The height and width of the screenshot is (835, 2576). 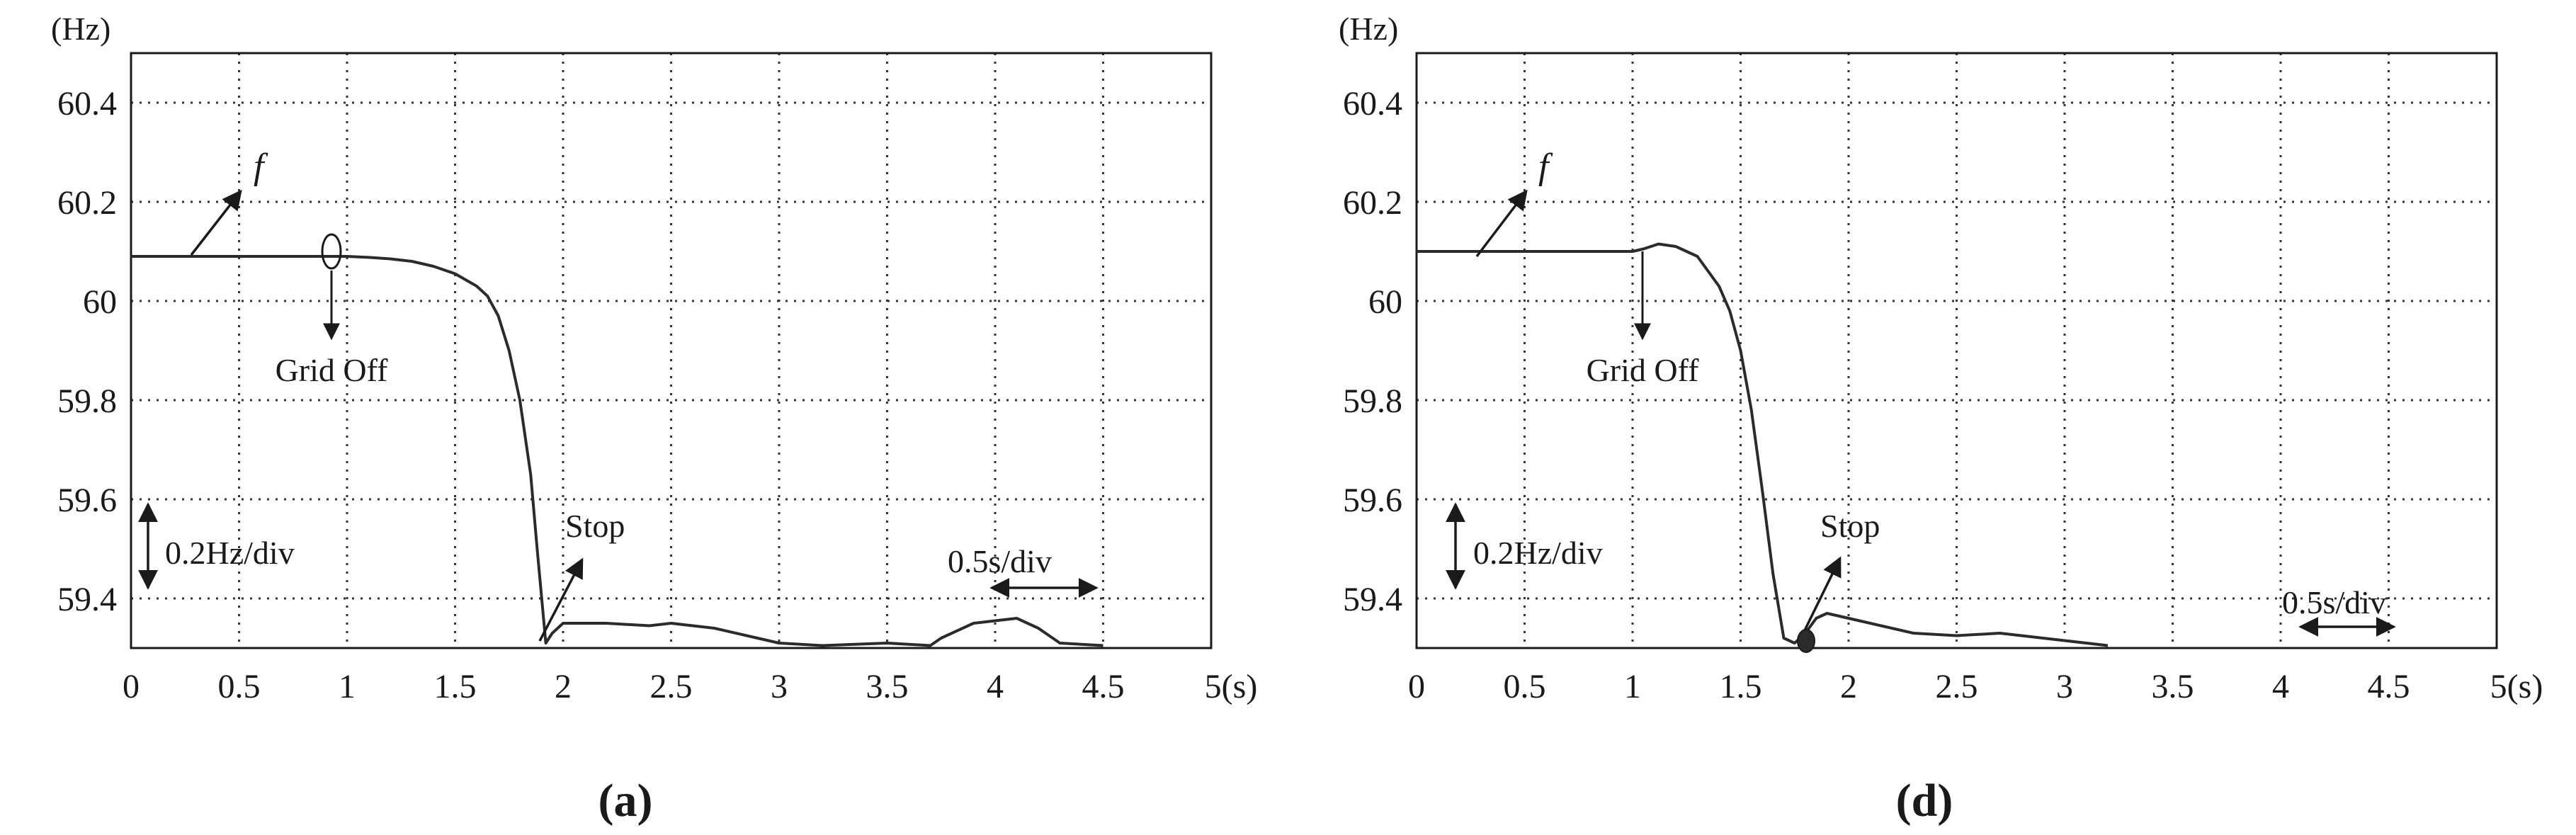 What do you see at coordinates (625, 801) in the screenshot?
I see `panel-label: (a)` at bounding box center [625, 801].